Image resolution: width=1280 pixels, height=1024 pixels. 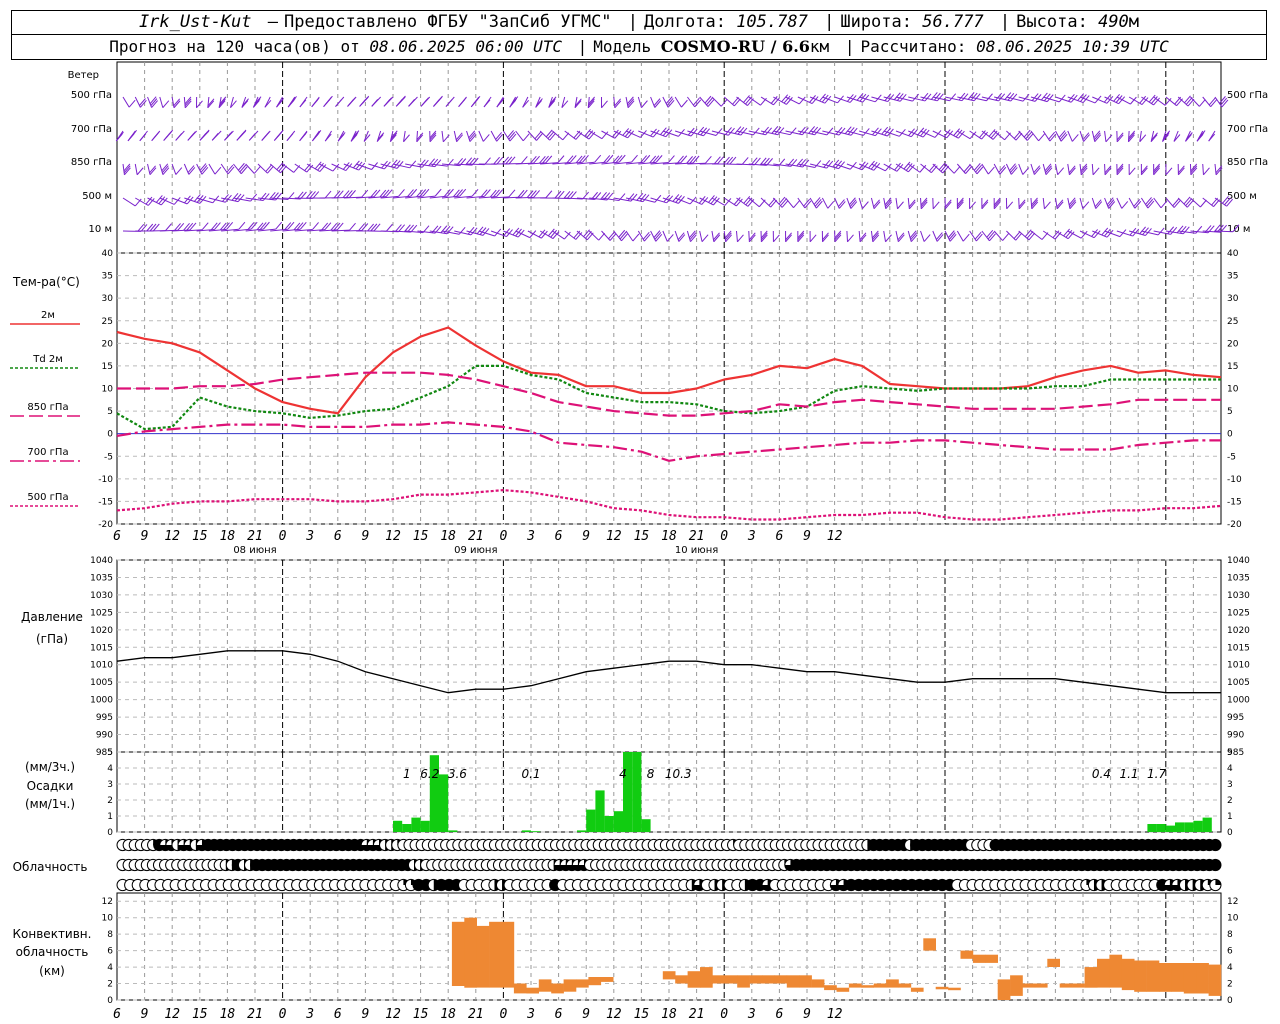 I want to click on pres-tick-right: 1035, so click(x=1238, y=578).